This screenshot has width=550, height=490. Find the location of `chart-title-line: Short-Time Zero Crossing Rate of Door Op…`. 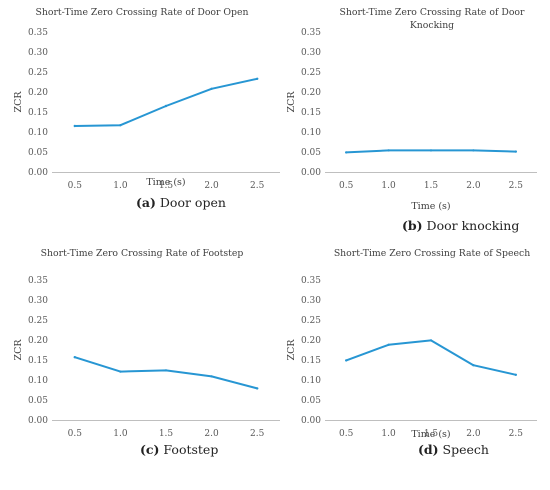

chart-title-line: Short-Time Zero Crossing Rate of Door Op… is located at coordinates (142, 12).